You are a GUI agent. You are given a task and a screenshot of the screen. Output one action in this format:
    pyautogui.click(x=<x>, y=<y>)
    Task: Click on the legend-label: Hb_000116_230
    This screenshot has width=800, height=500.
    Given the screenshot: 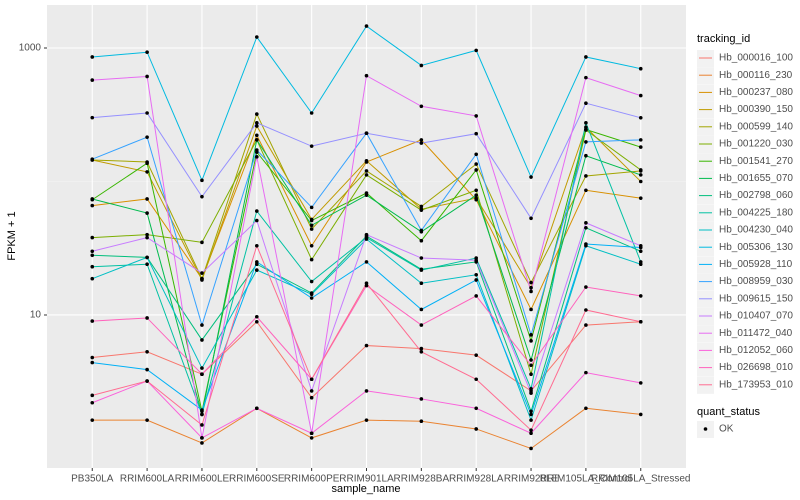 What is the action you would take?
    pyautogui.click(x=756, y=75)
    